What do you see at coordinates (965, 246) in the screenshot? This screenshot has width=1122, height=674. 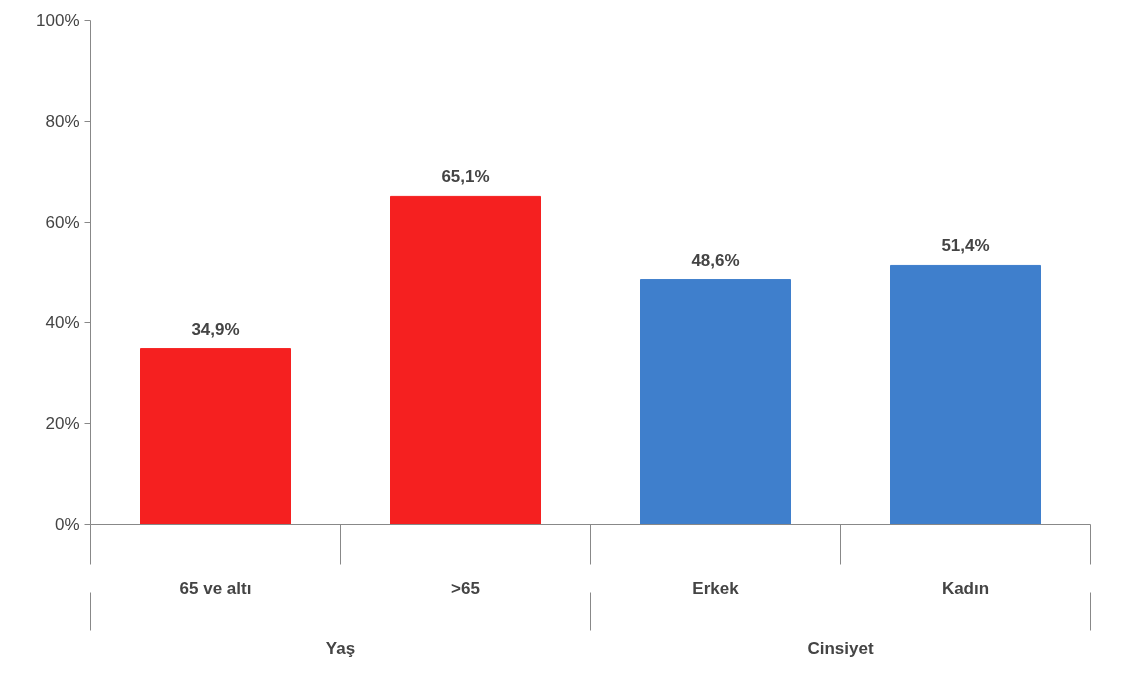 I see `data-label: 51,4%` at bounding box center [965, 246].